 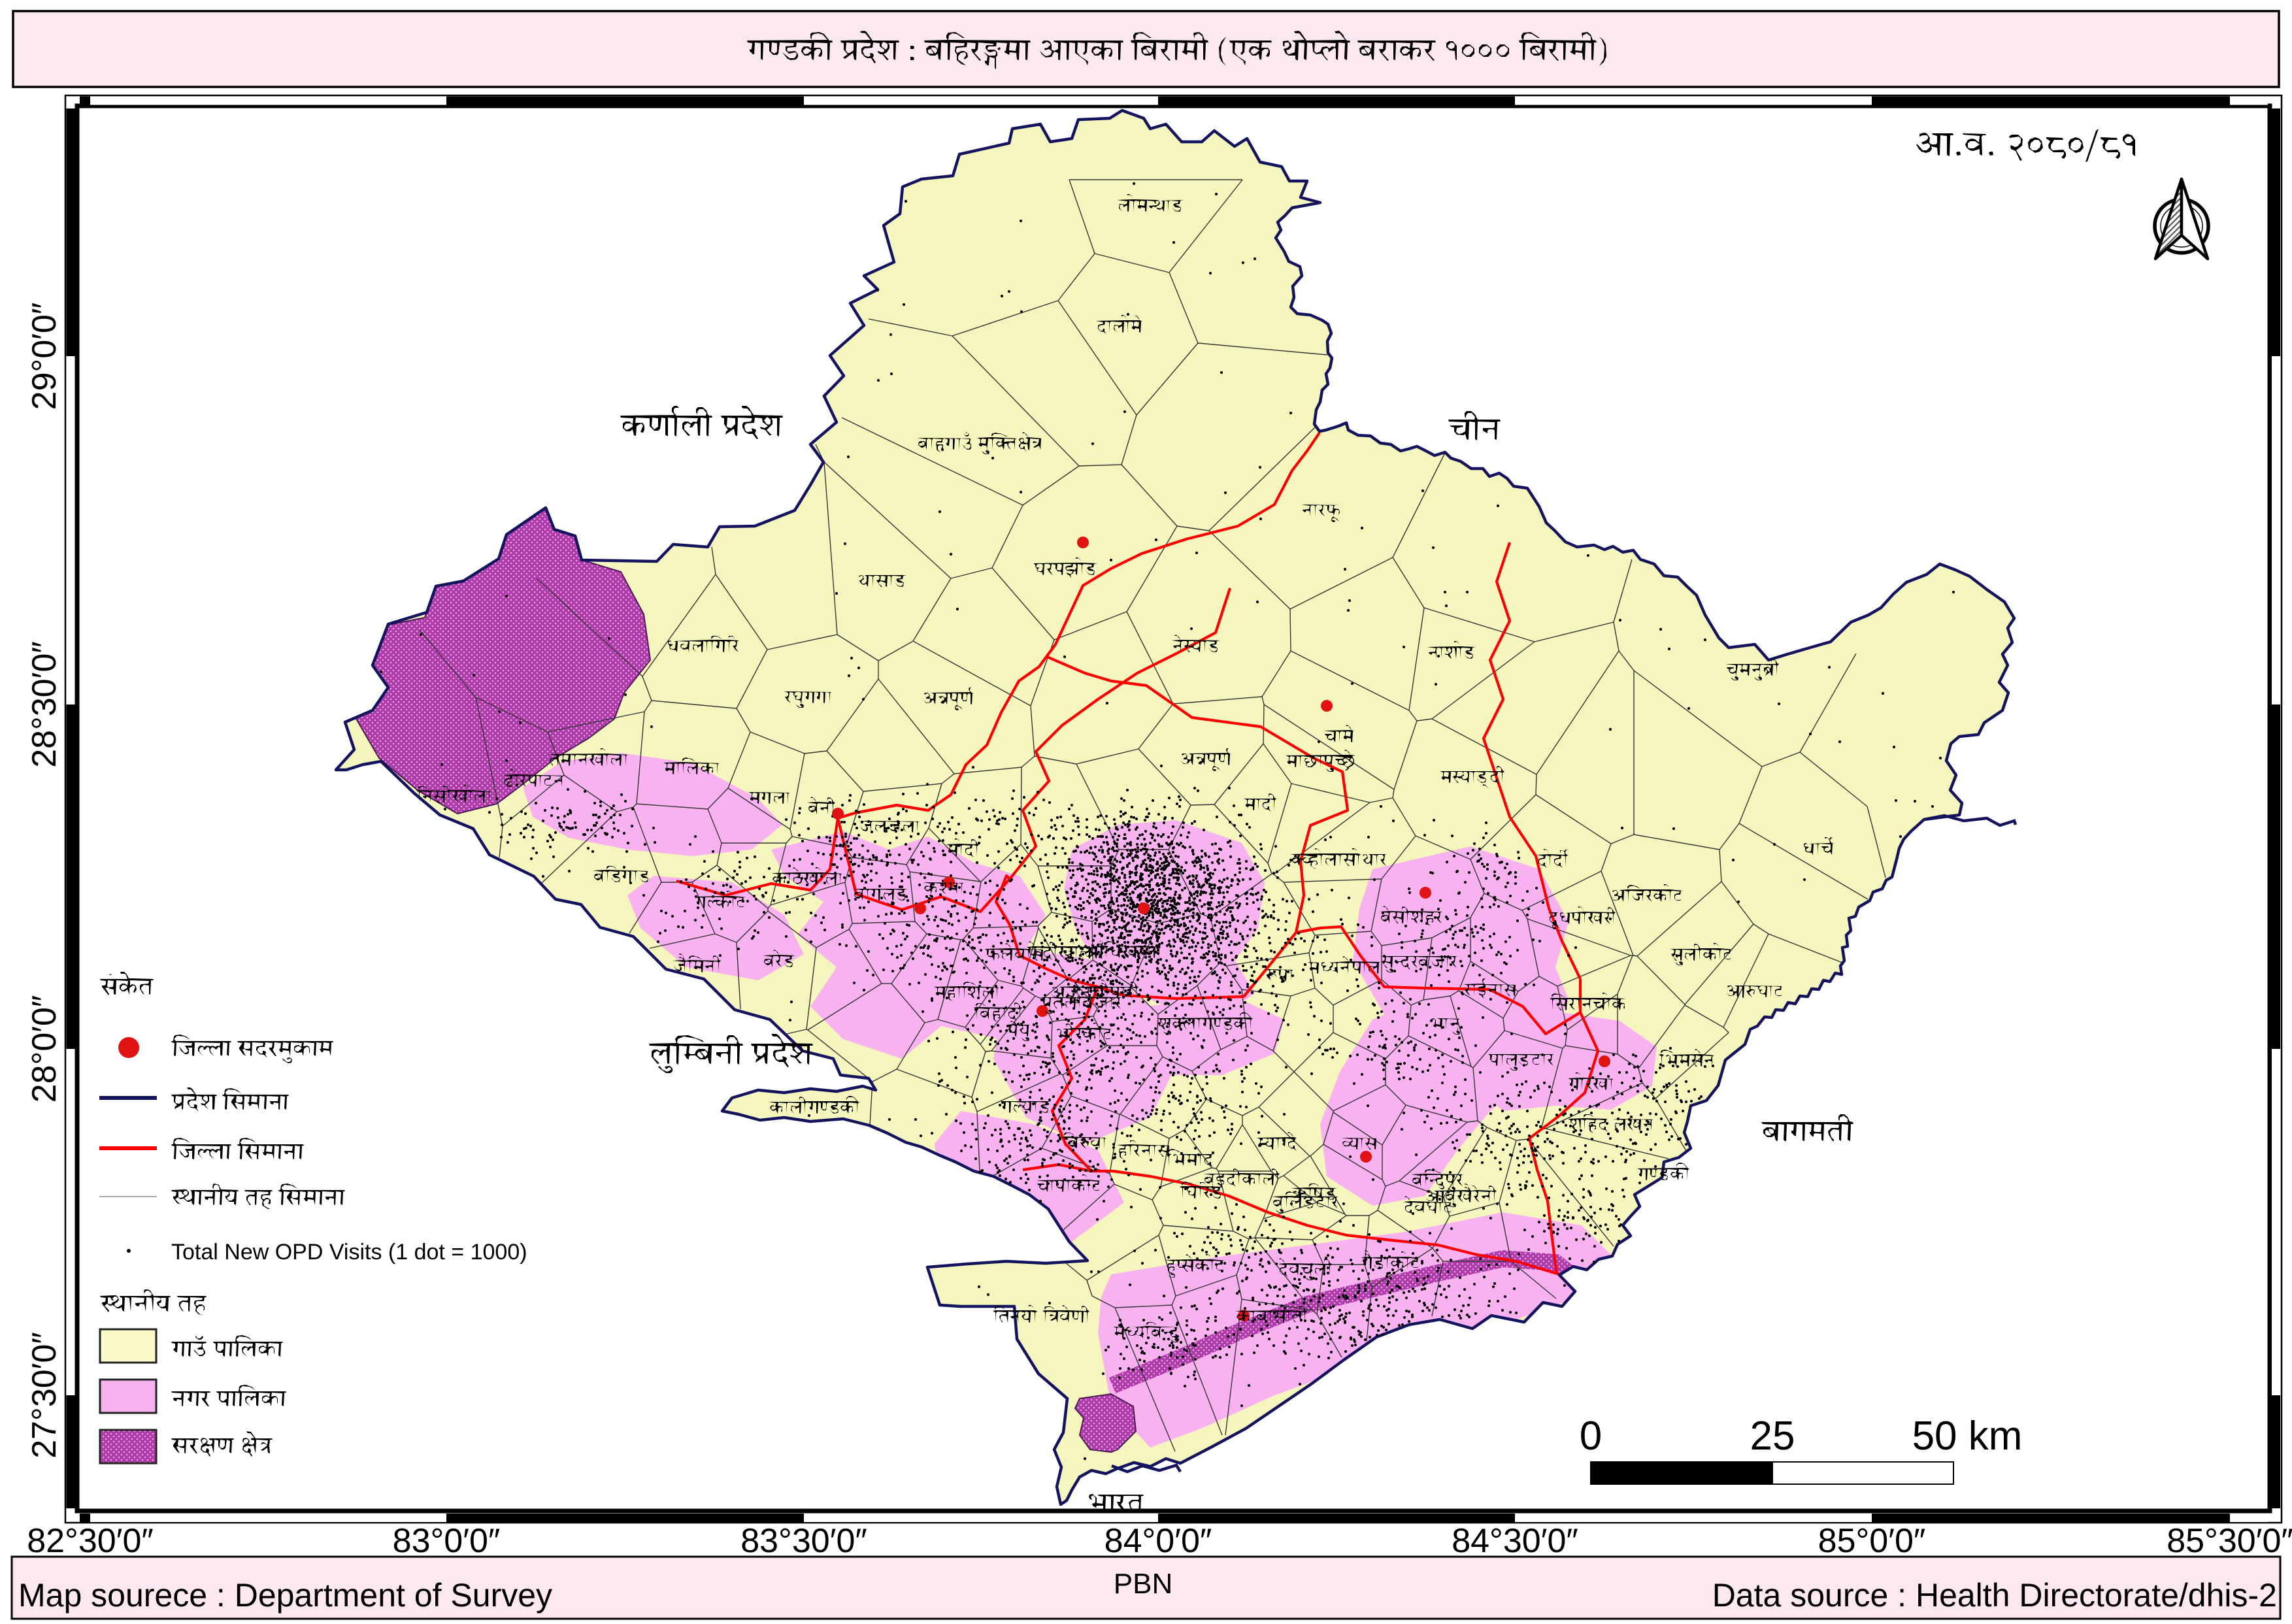 What do you see at coordinates (1158, 1541) in the screenshot?
I see `svg-text: 84°0′0″` at bounding box center [1158, 1541].